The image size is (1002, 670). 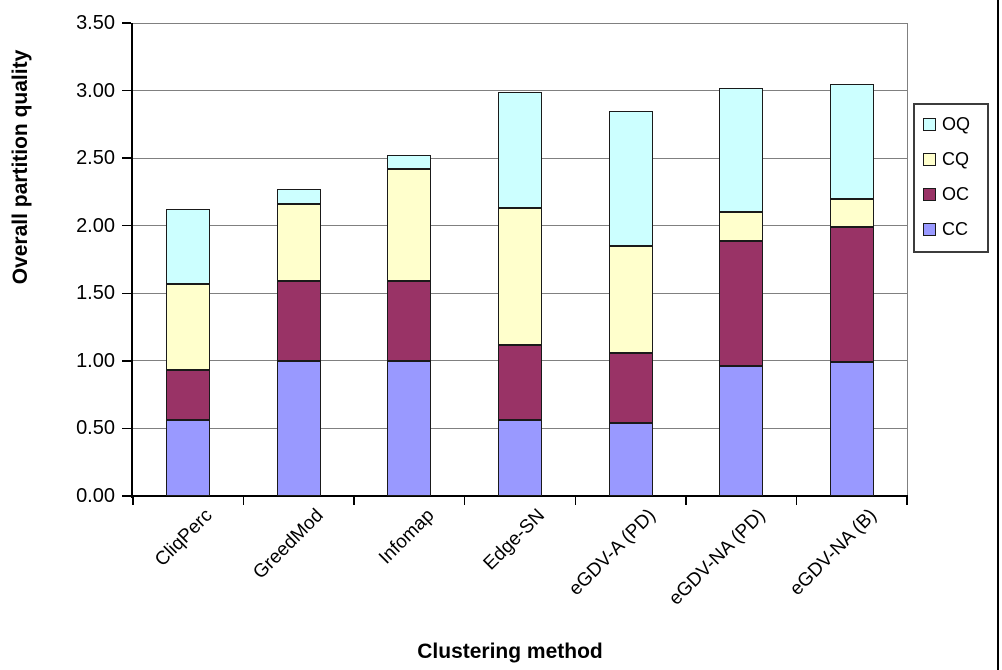 What do you see at coordinates (955, 159) in the screenshot?
I see `legend-label: CQ` at bounding box center [955, 159].